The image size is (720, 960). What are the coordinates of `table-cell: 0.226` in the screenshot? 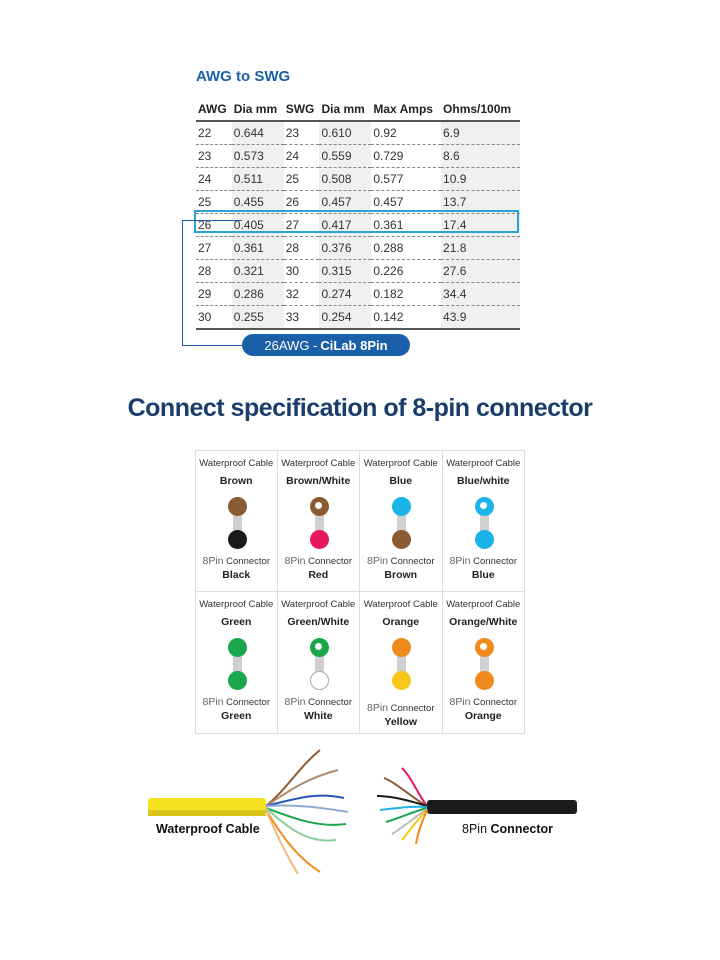 It's located at (406, 271).